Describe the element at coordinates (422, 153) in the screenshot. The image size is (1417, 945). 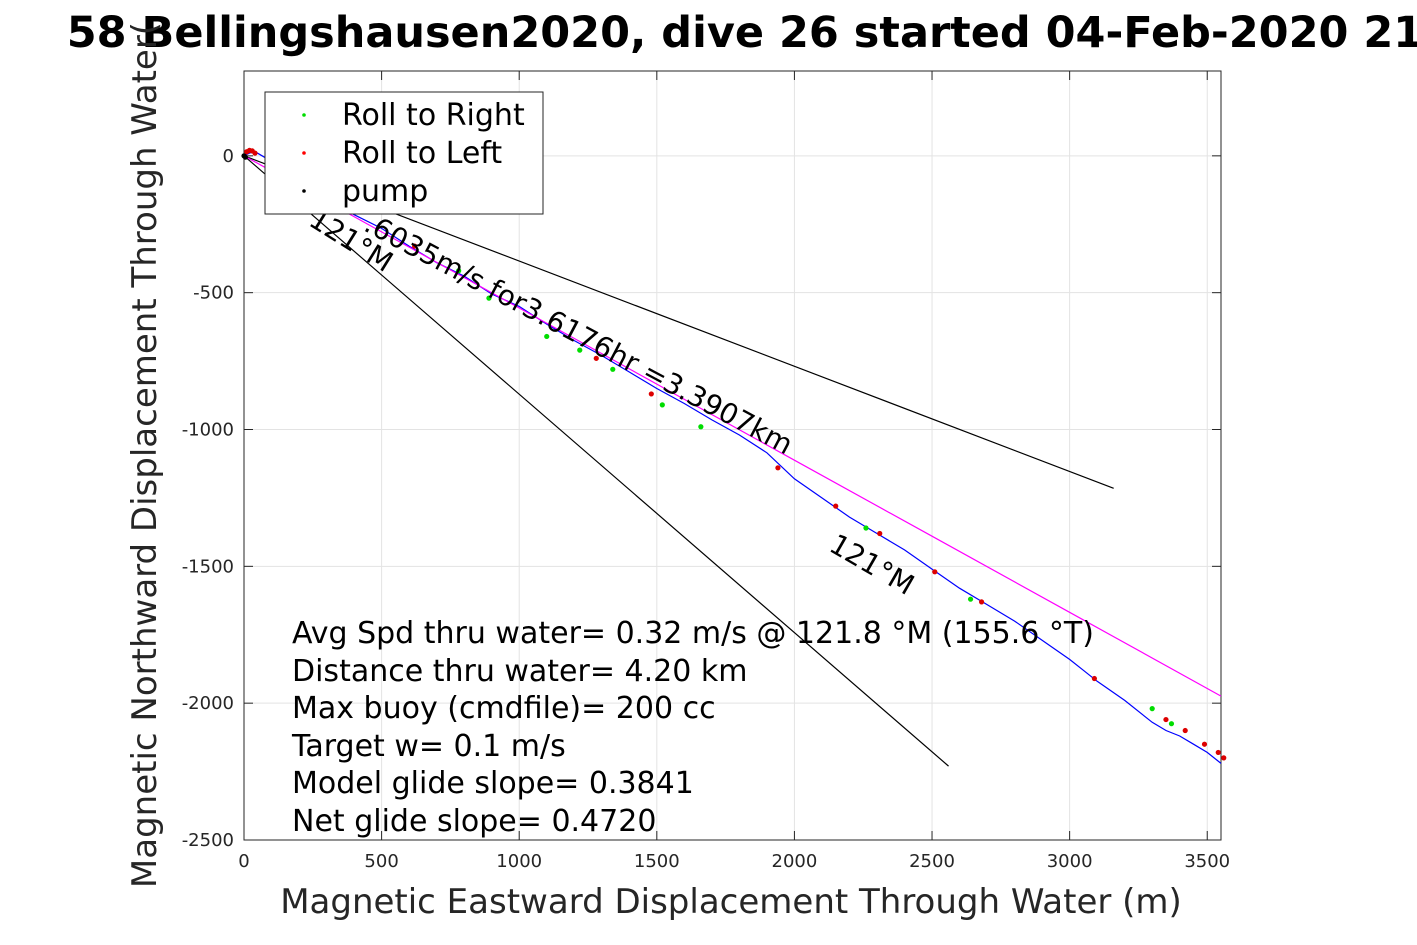
I see `legend-label-roll-left: Roll to Left` at that location.